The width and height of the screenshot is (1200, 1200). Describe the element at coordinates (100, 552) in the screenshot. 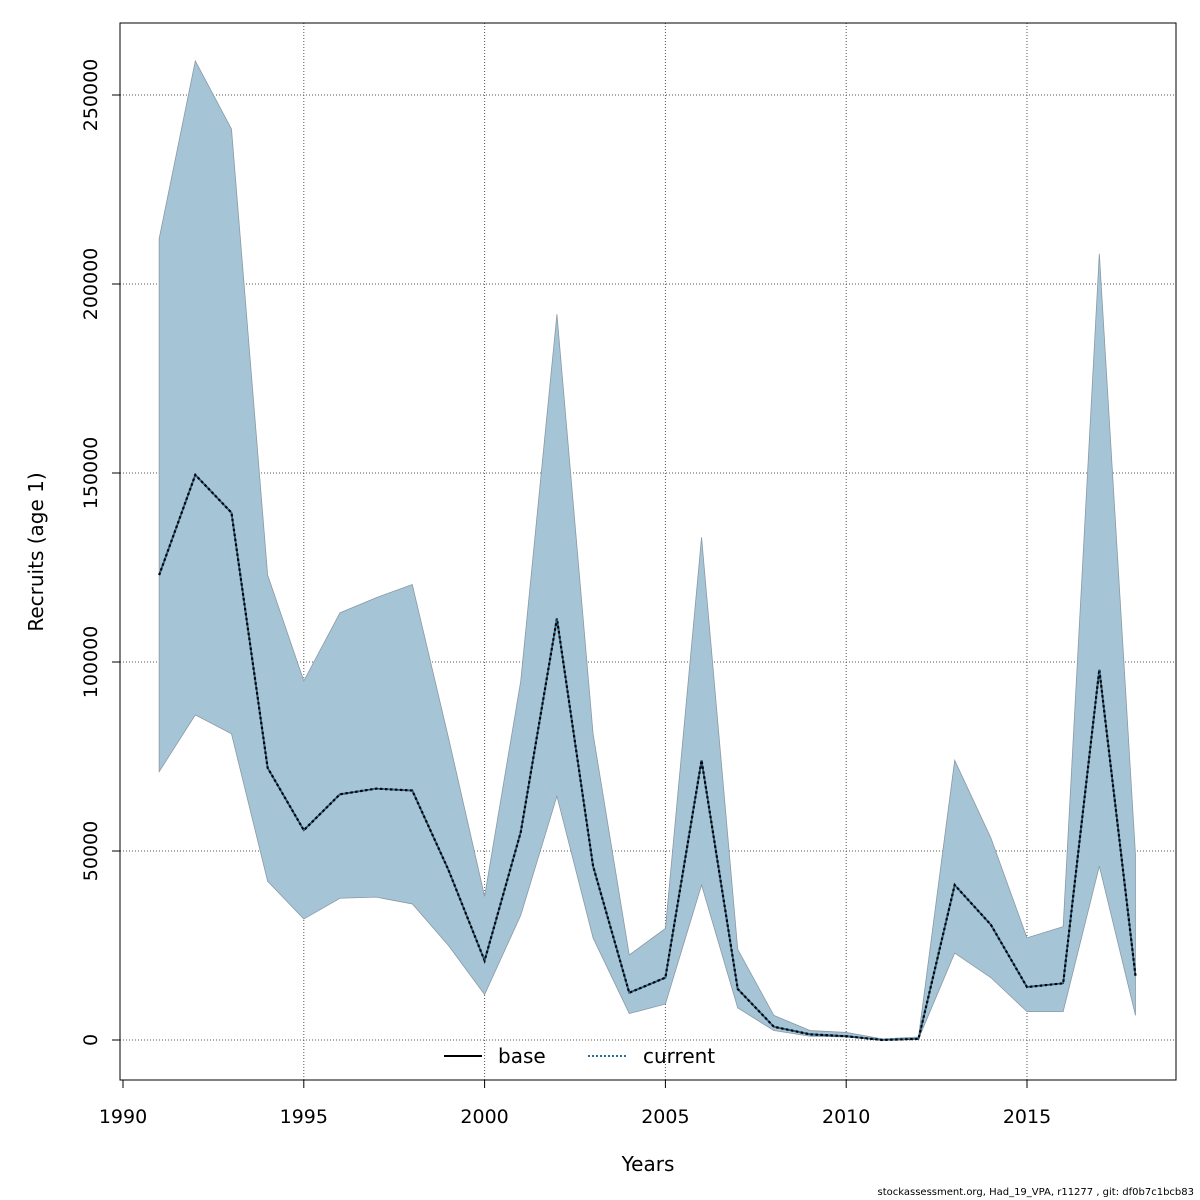

I see `y-axis: 0 50000 100000 150000 200000 250000` at that location.